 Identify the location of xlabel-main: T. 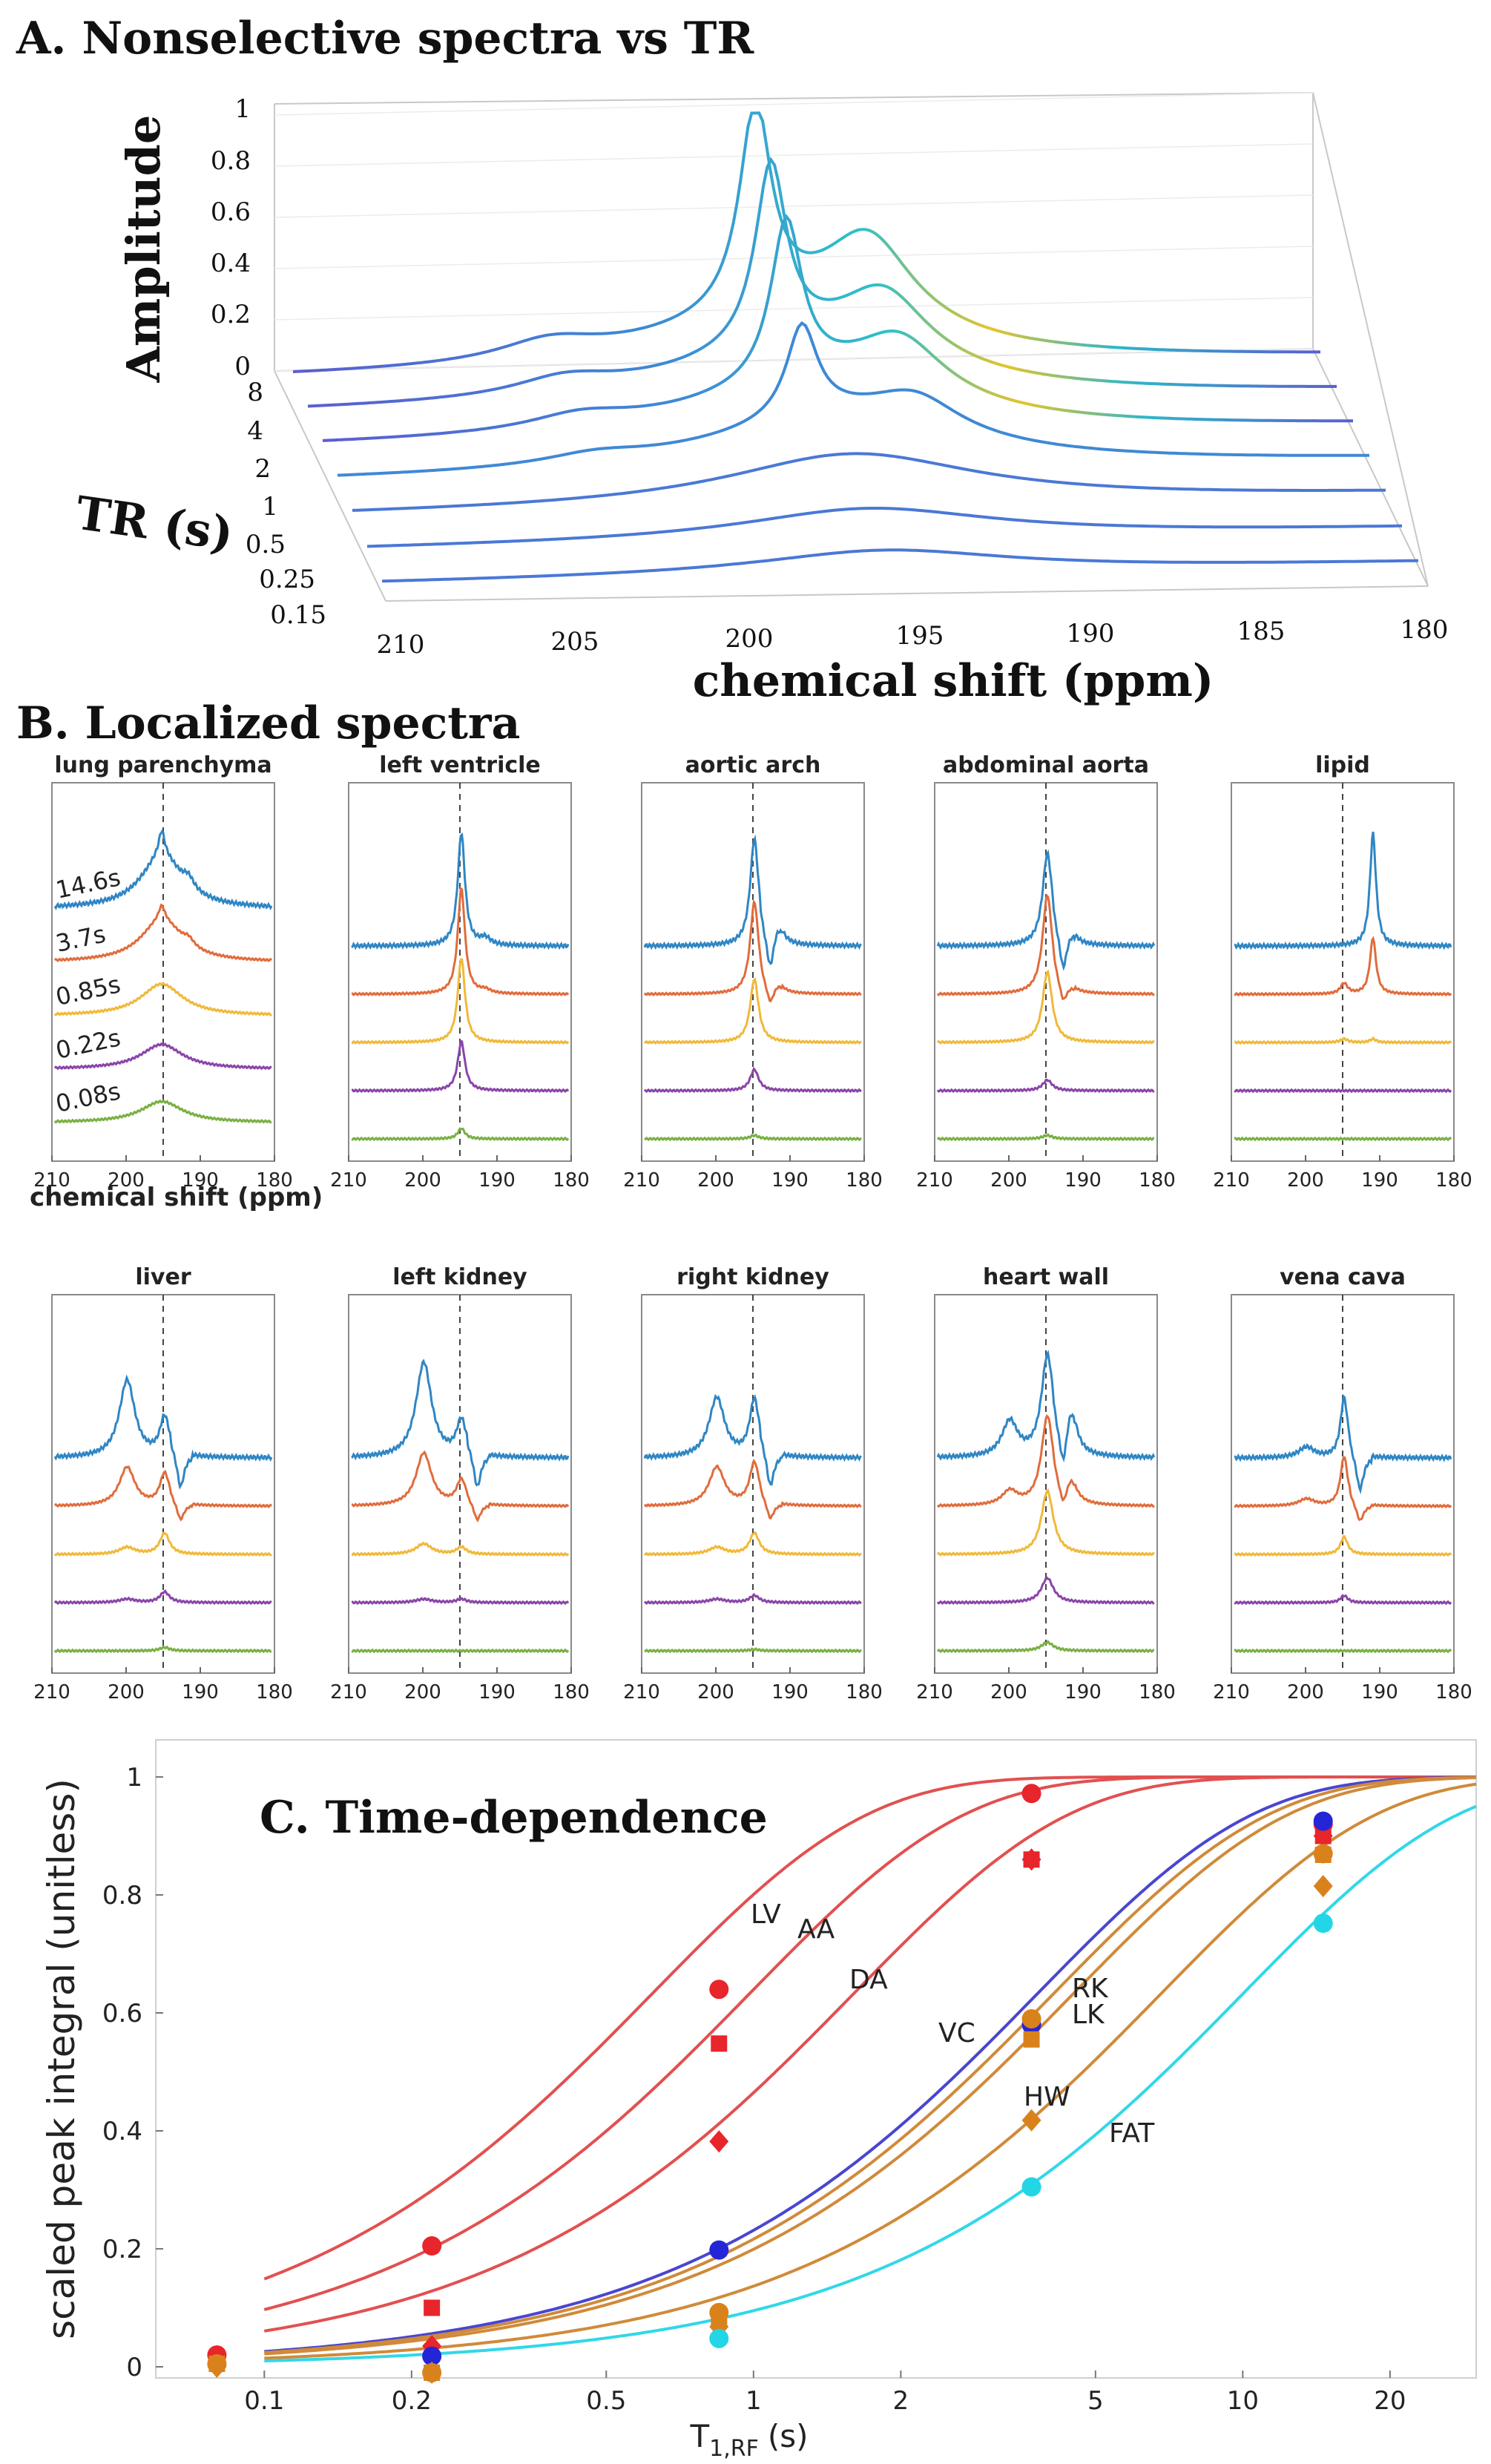
(699, 2436).